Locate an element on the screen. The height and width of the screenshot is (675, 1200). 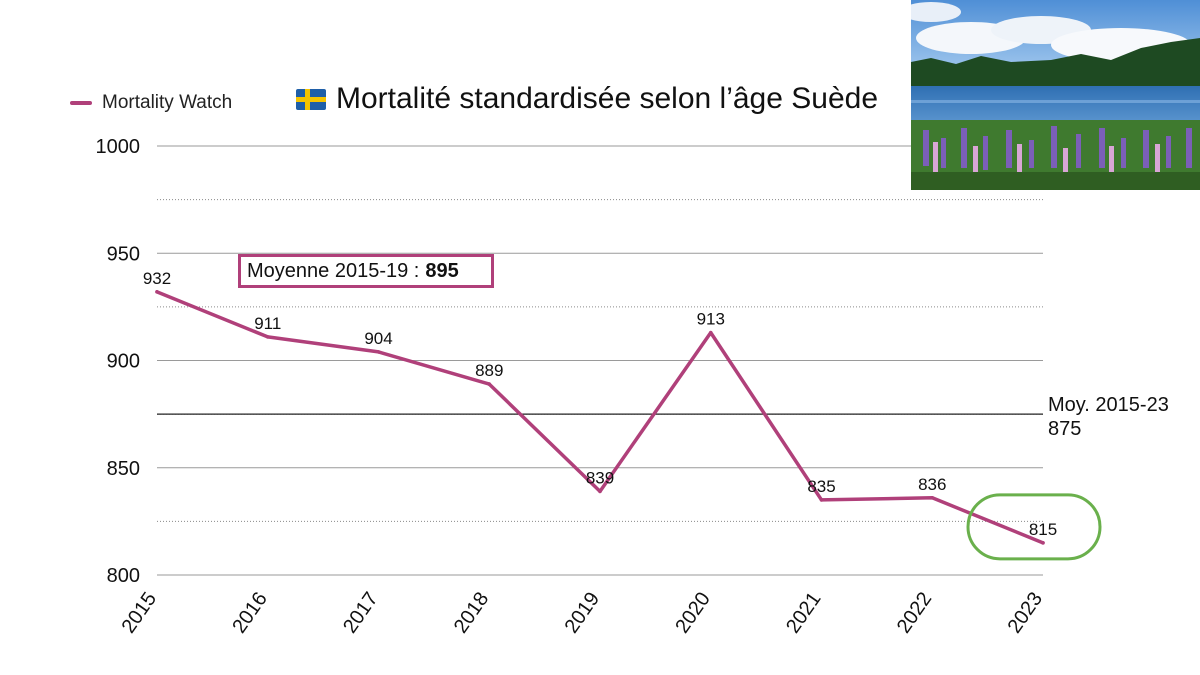
y-tick-label-900: 900 is located at coordinates (123, 362).